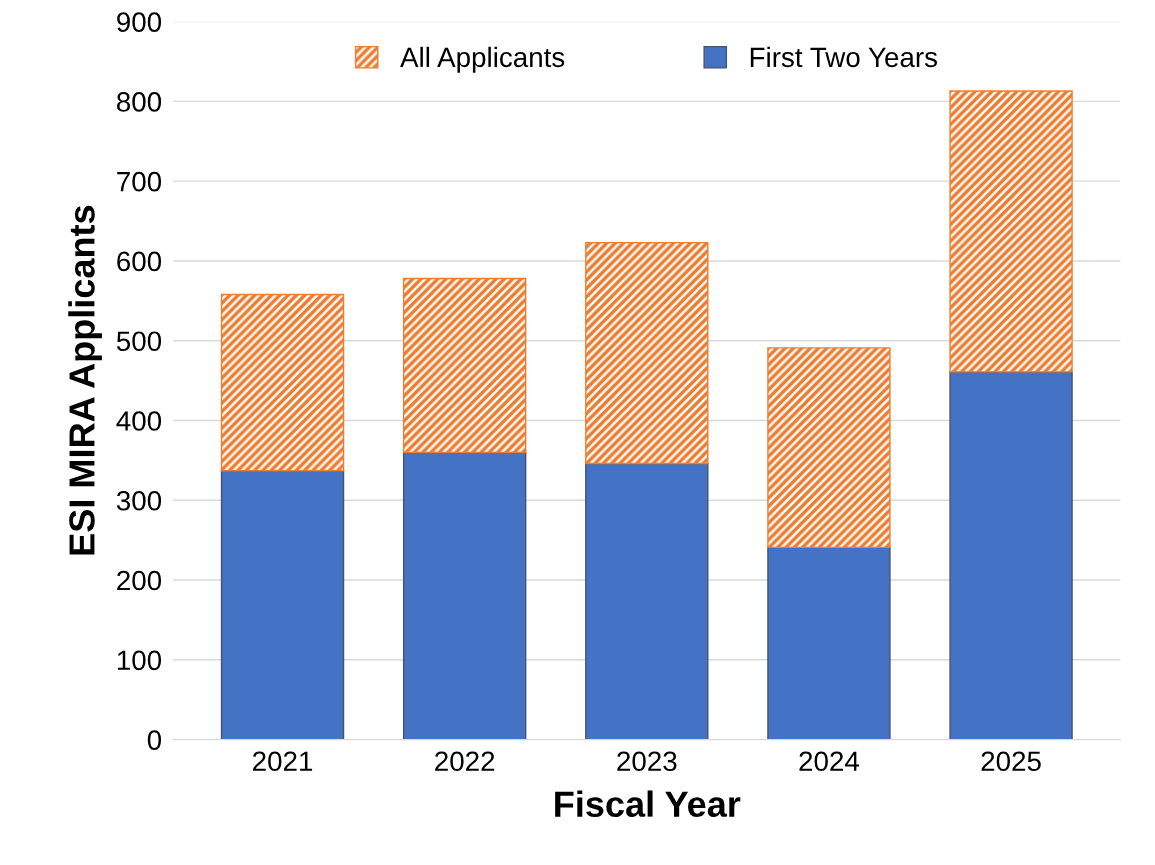  What do you see at coordinates (139, 341) in the screenshot?
I see `y-tick-label: 500` at bounding box center [139, 341].